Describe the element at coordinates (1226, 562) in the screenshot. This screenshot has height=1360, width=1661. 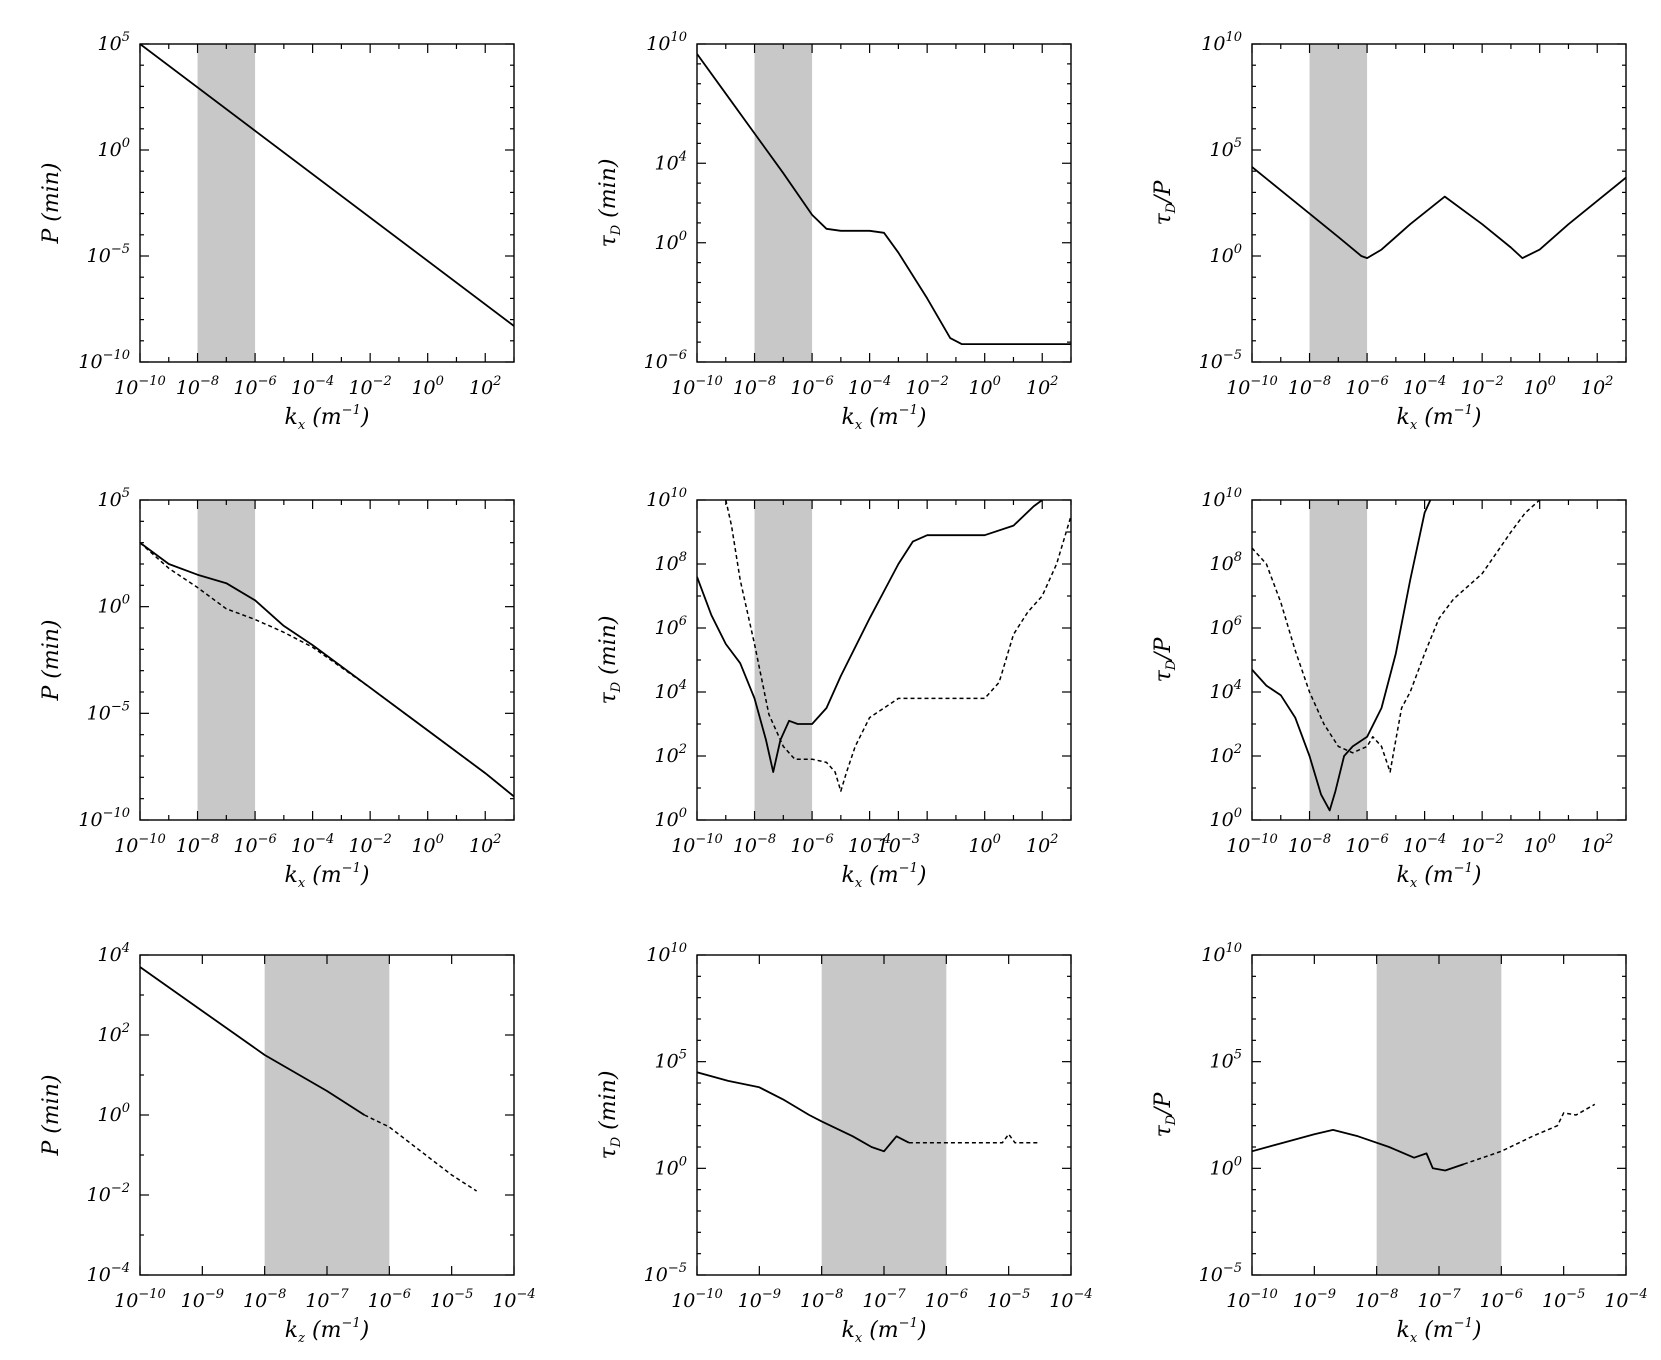
I see `y-tick-label: 10⁸` at that location.